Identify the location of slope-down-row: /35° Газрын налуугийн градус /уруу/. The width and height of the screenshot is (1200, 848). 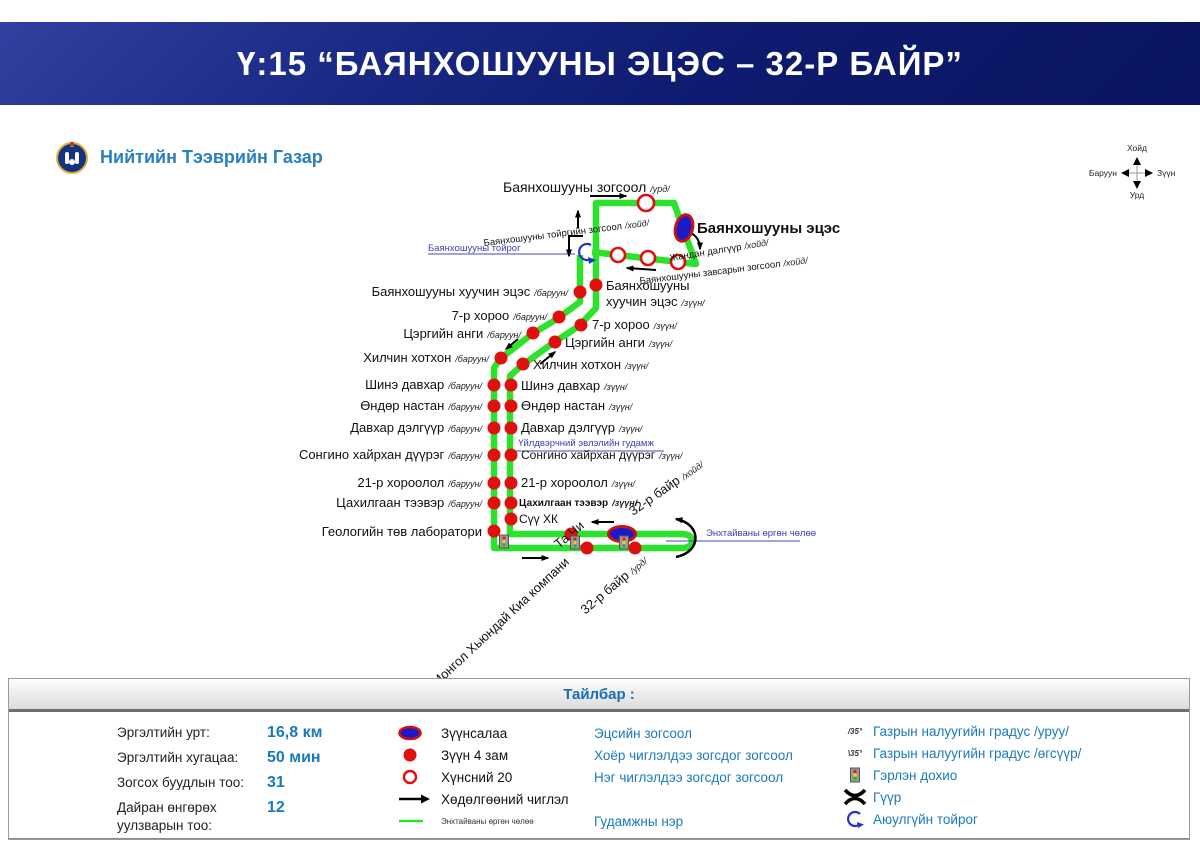
(959, 731).